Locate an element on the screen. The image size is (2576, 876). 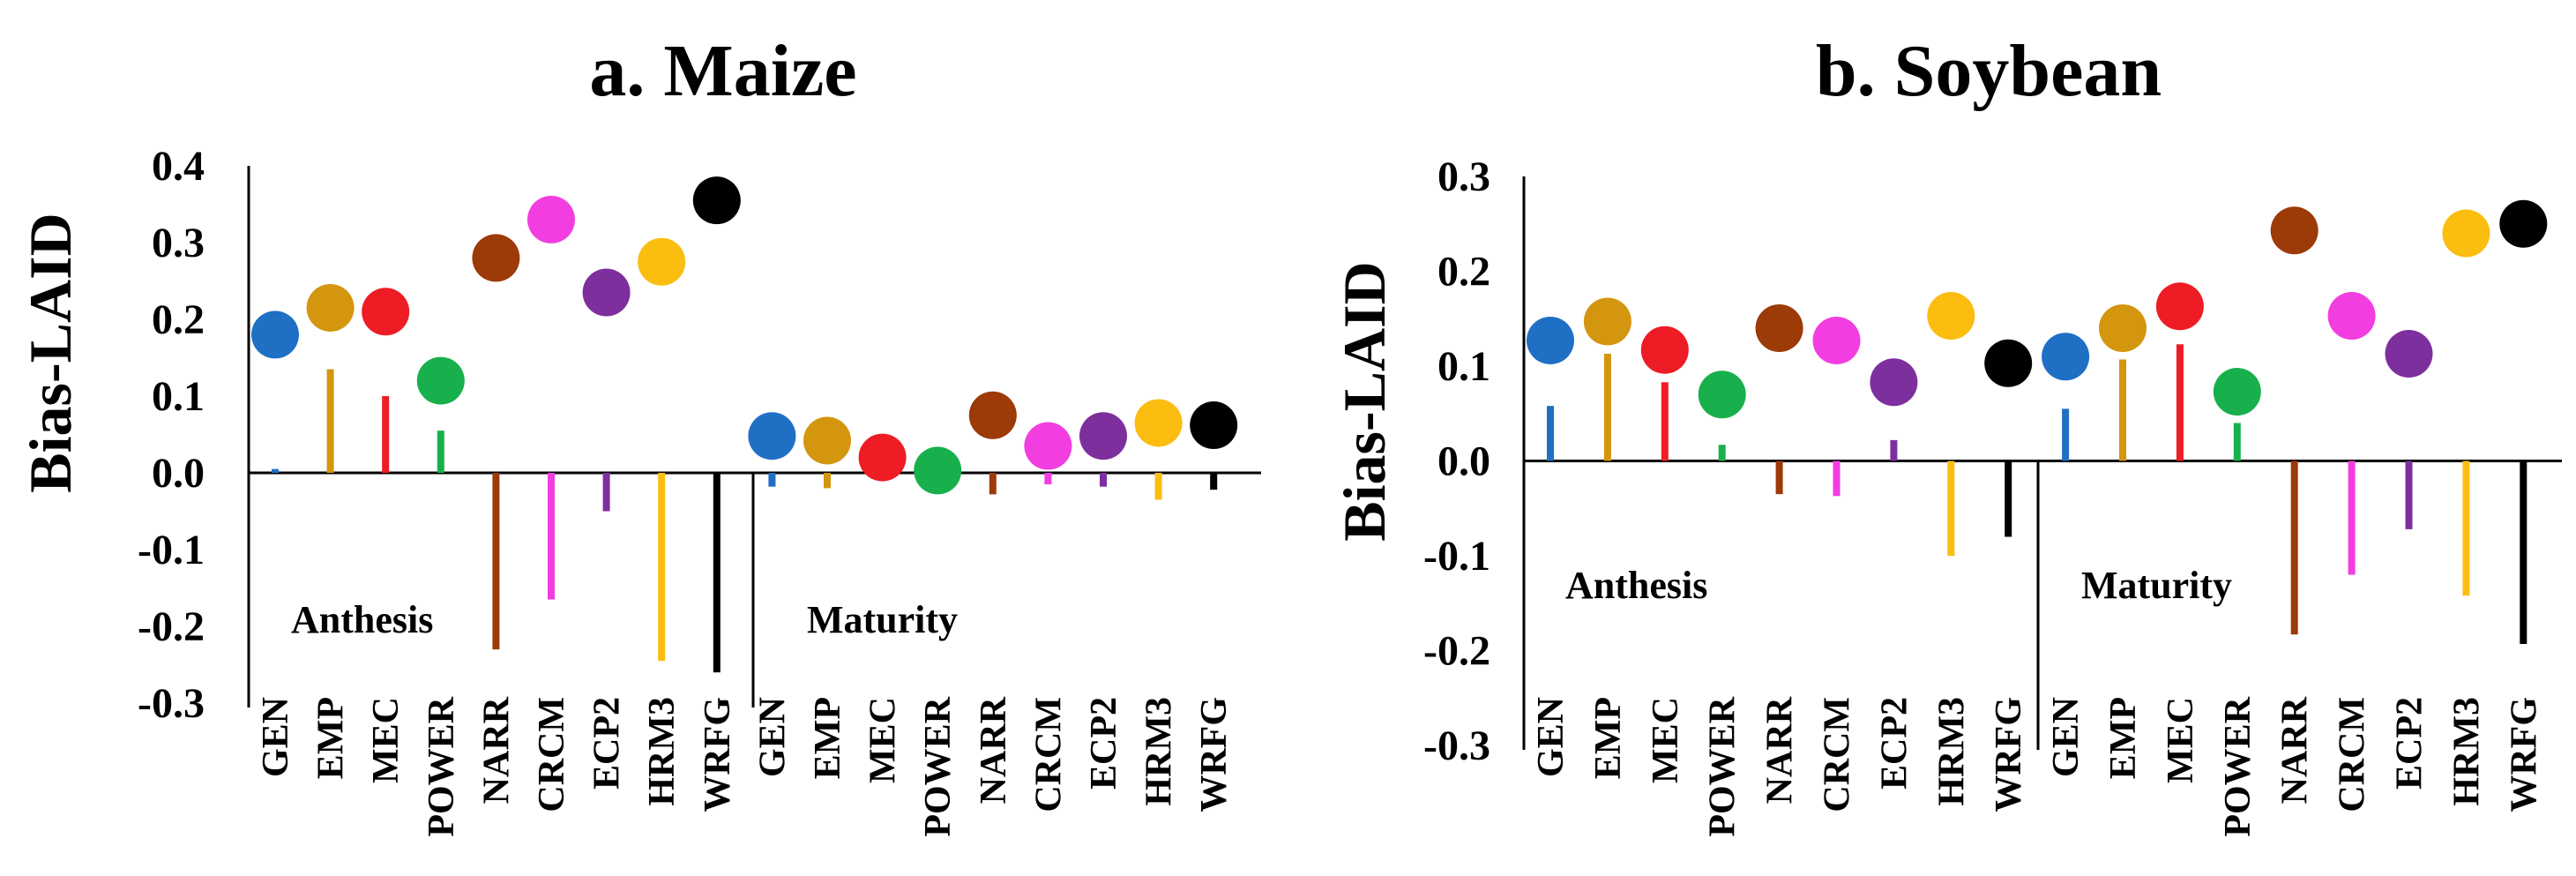
panel-b-ylabel: Bias-LAID is located at coordinates (1364, 401).